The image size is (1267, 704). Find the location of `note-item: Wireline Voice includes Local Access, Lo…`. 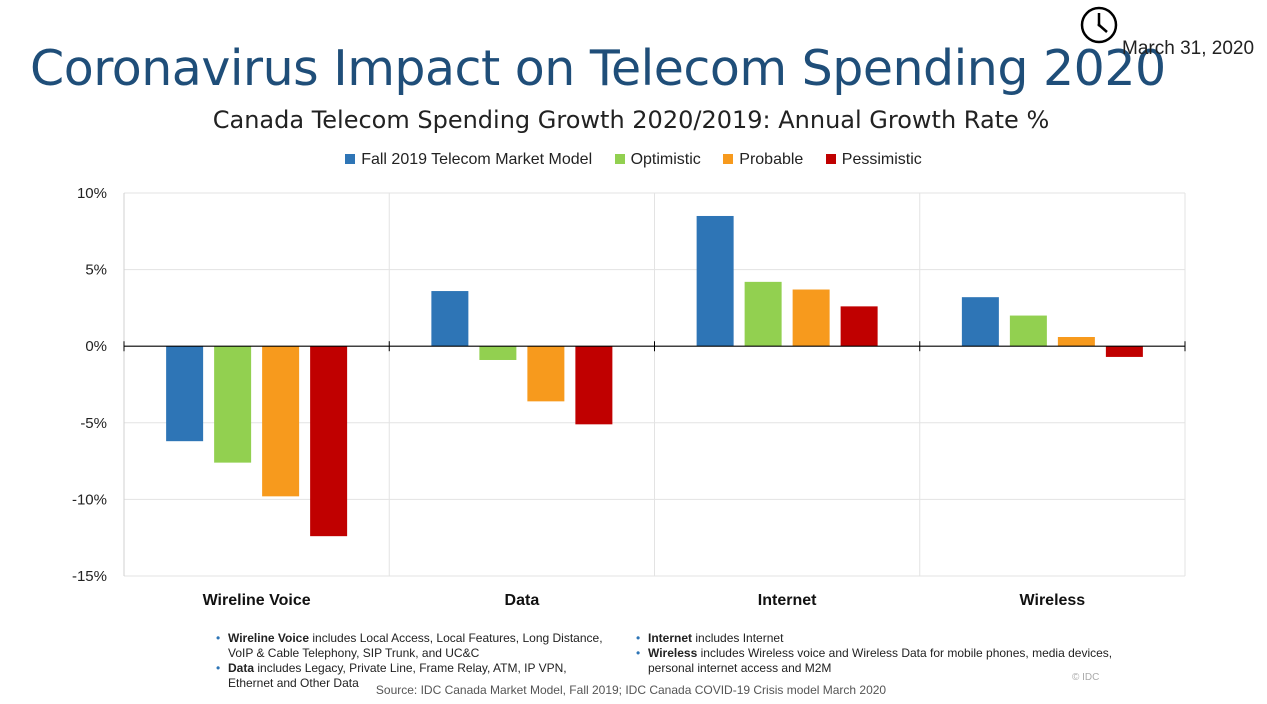

note-item: Wireline Voice includes Local Access, Lo… is located at coordinates (415, 646).